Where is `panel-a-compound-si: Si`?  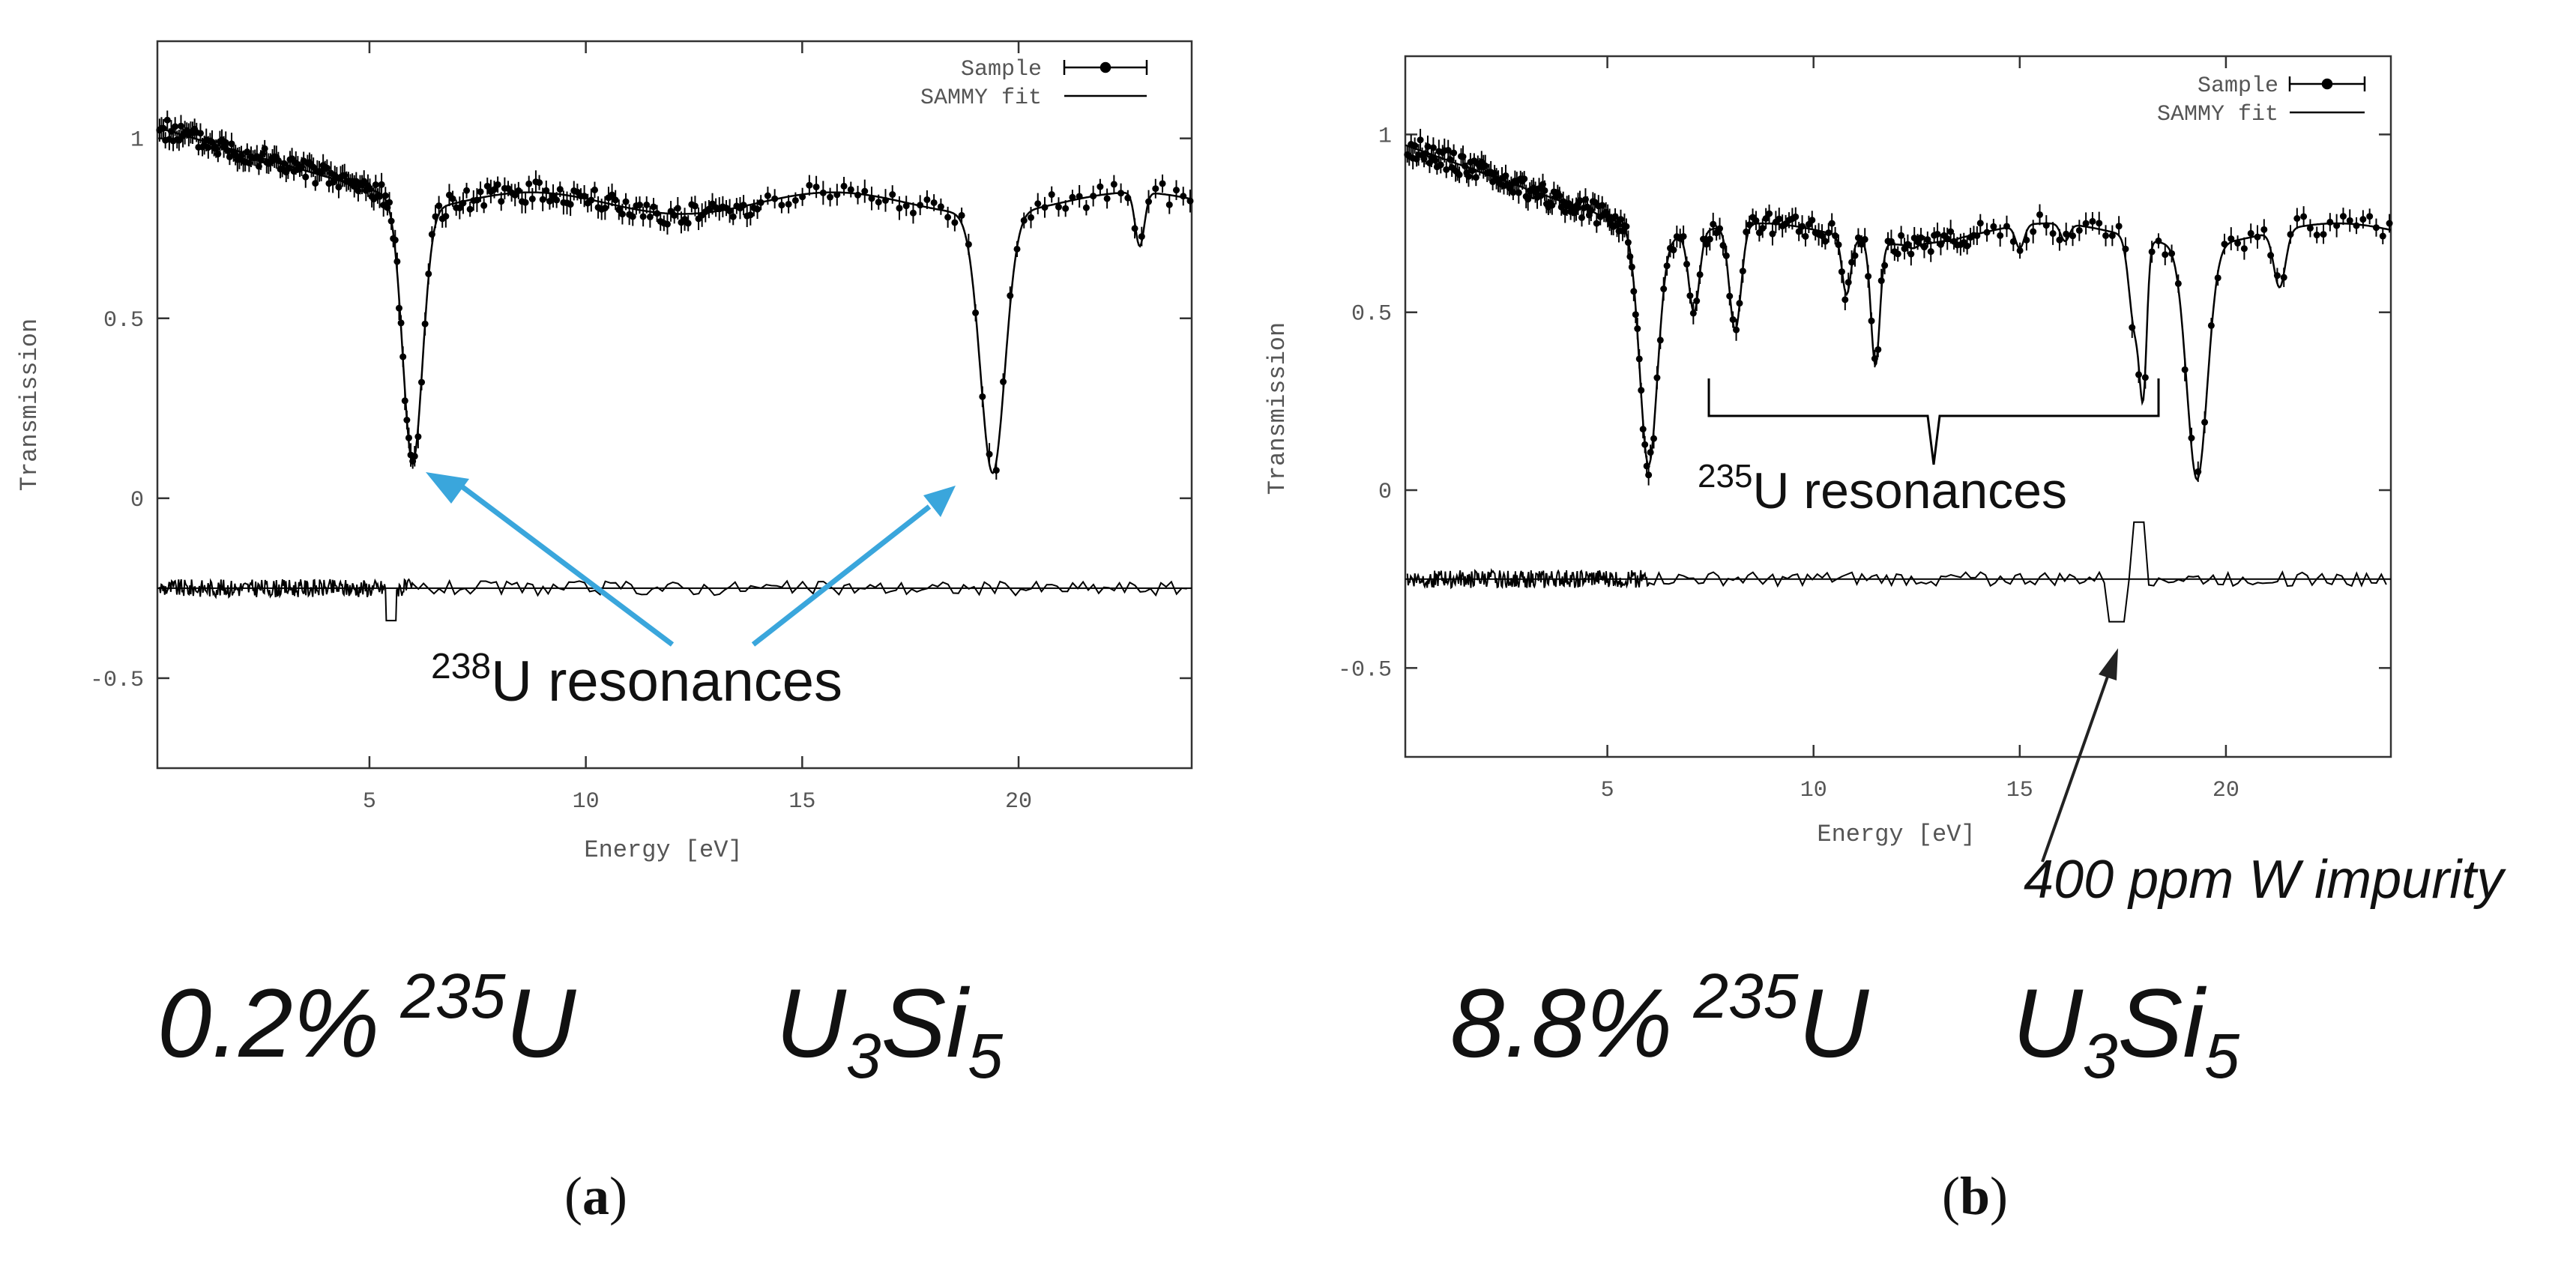
panel-a-compound-si: Si is located at coordinates (926, 1023).